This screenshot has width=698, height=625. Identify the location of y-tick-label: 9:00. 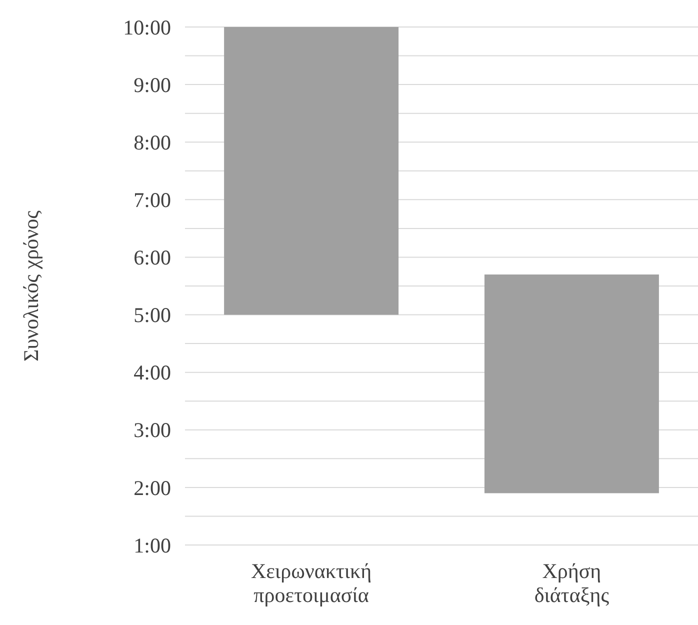
(152, 84).